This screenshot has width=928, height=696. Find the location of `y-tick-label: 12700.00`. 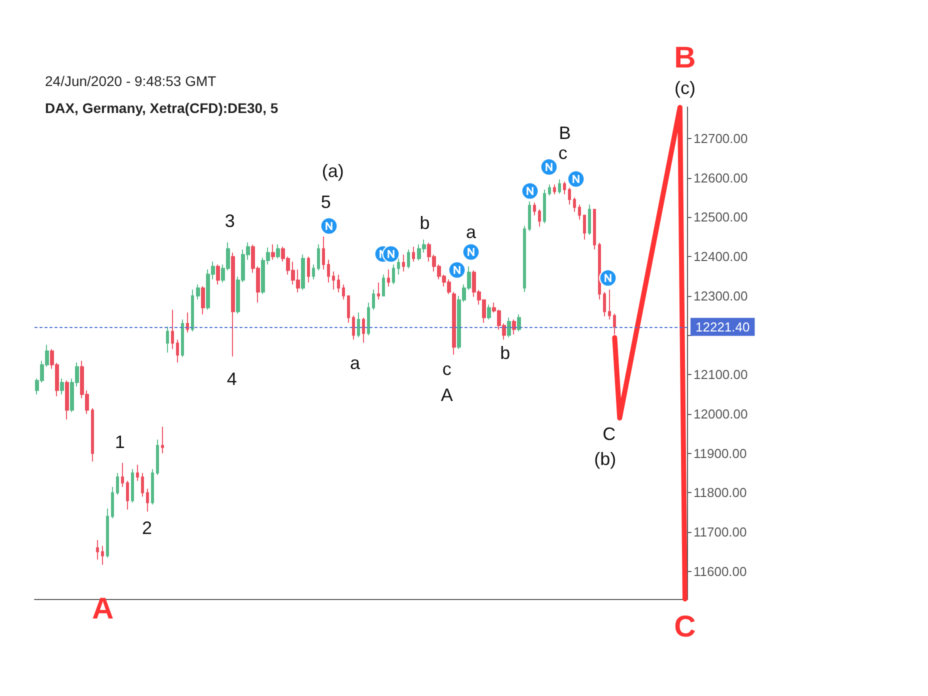

y-tick-label: 12700.00 is located at coordinates (721, 138).